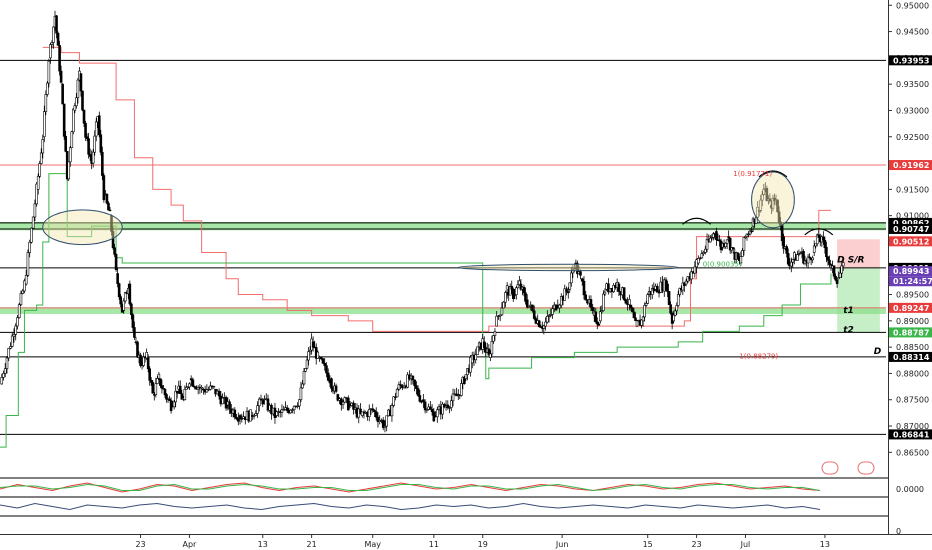  I want to click on price-tick-label: 0.93500, so click(912, 84).